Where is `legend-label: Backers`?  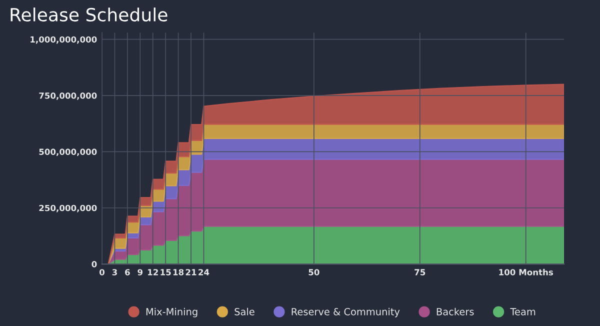
legend-label: Backers is located at coordinates (455, 312).